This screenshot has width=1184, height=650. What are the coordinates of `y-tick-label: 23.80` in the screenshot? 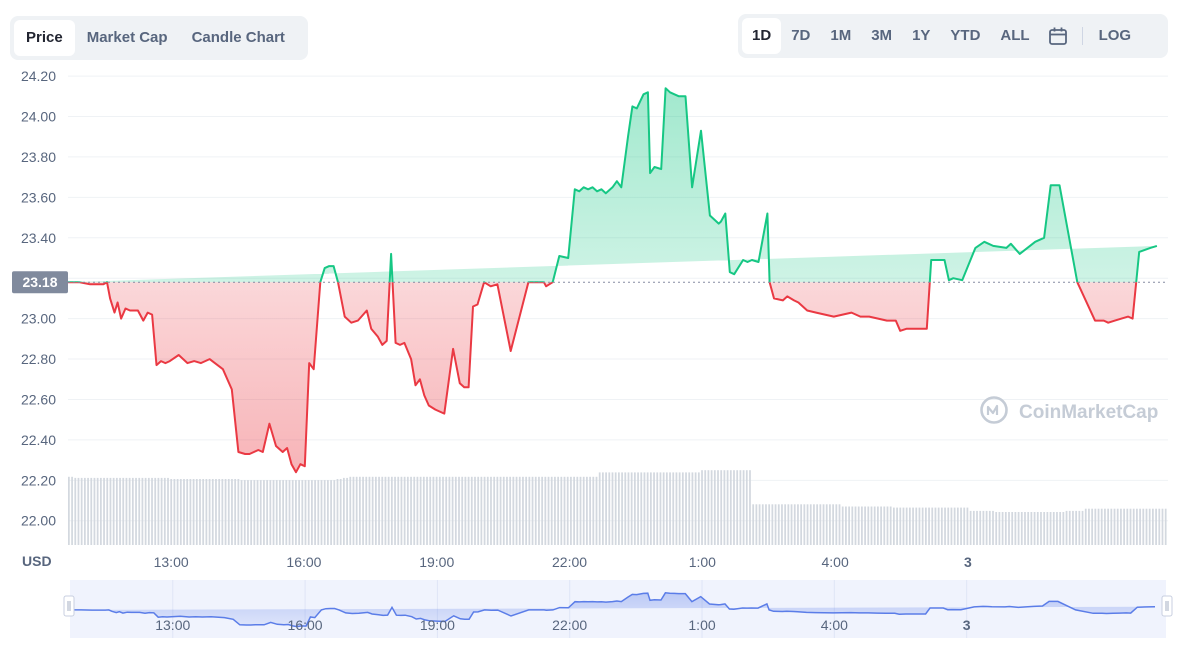 It's located at (38, 157).